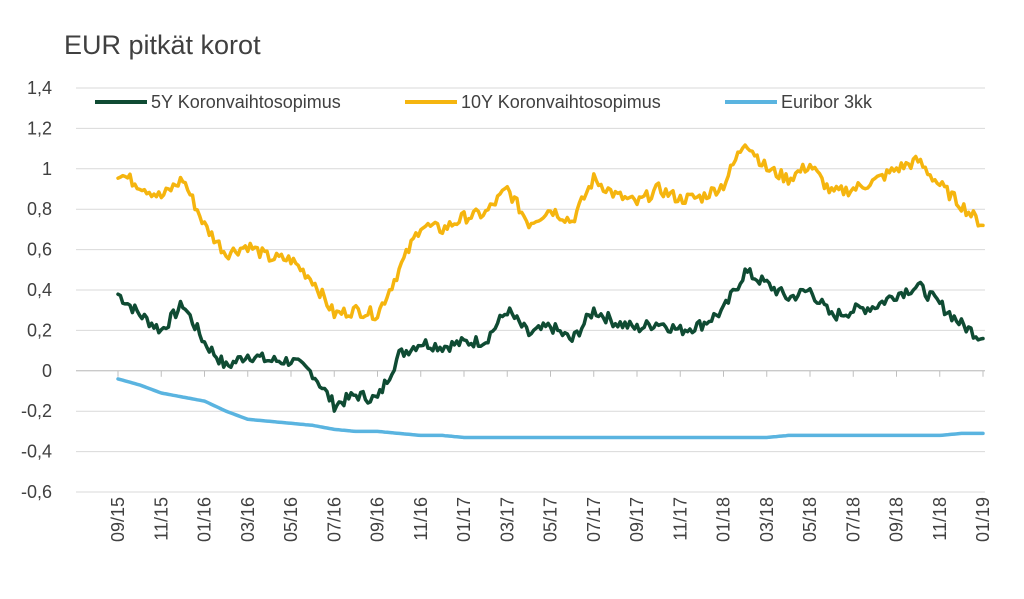 The width and height of the screenshot is (1024, 599). I want to click on x-tick-label: 07/18, so click(853, 519).